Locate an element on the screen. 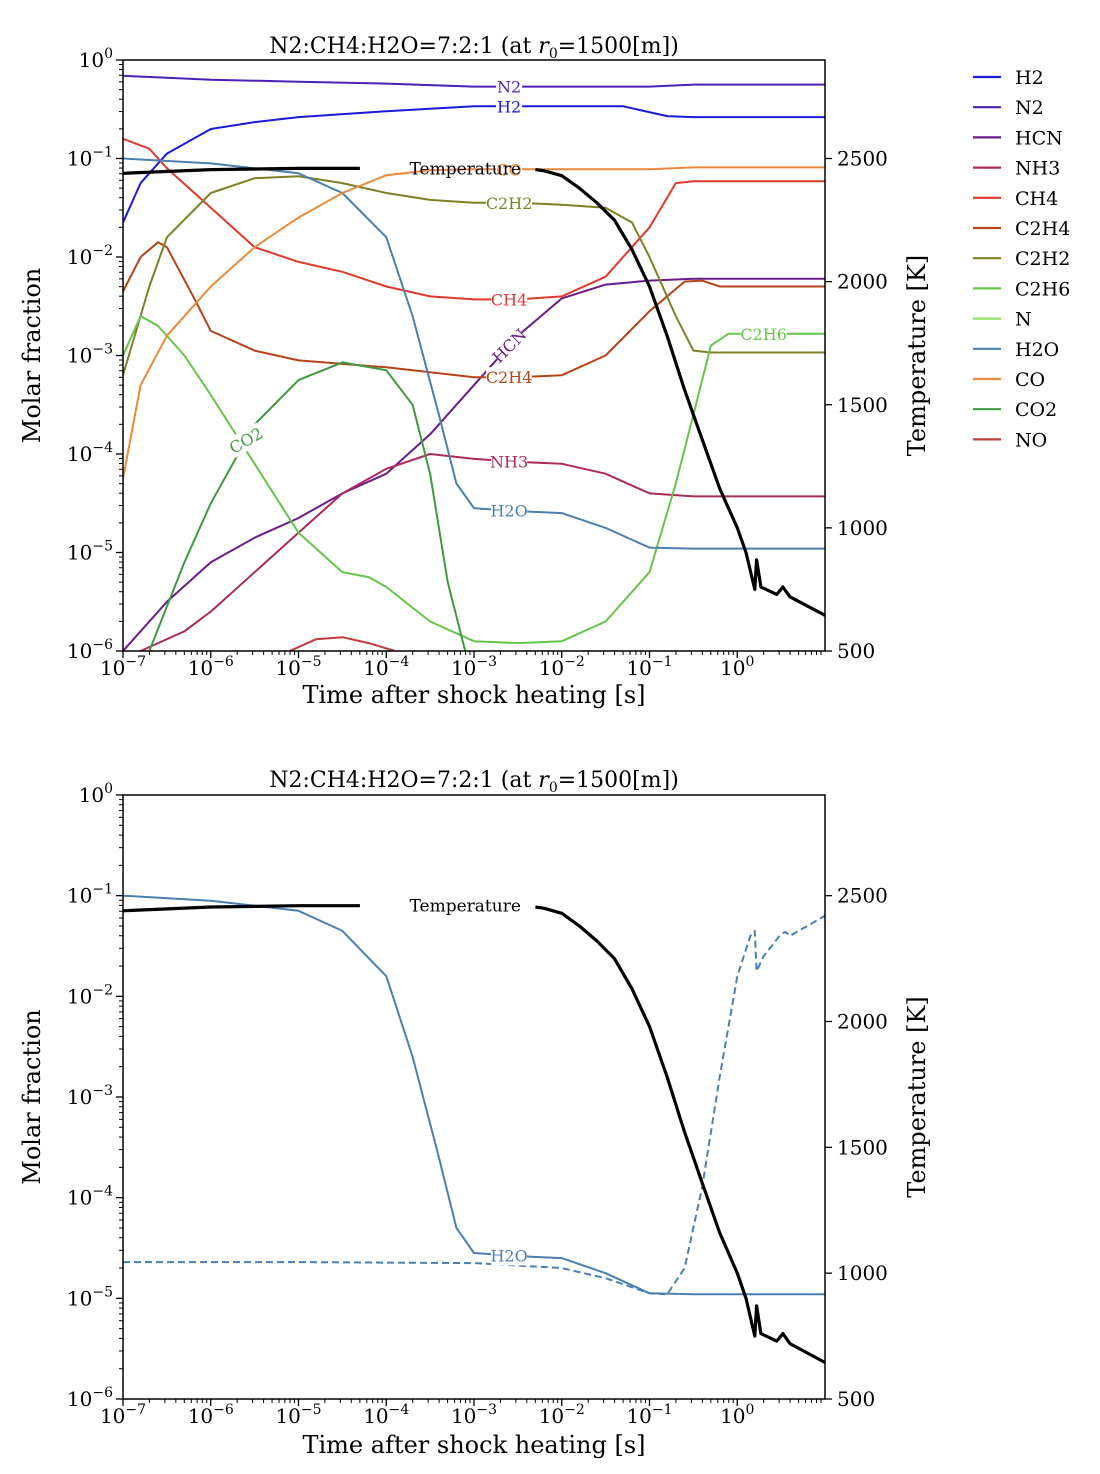  inline-label-n2: N2 is located at coordinates (509, 86).